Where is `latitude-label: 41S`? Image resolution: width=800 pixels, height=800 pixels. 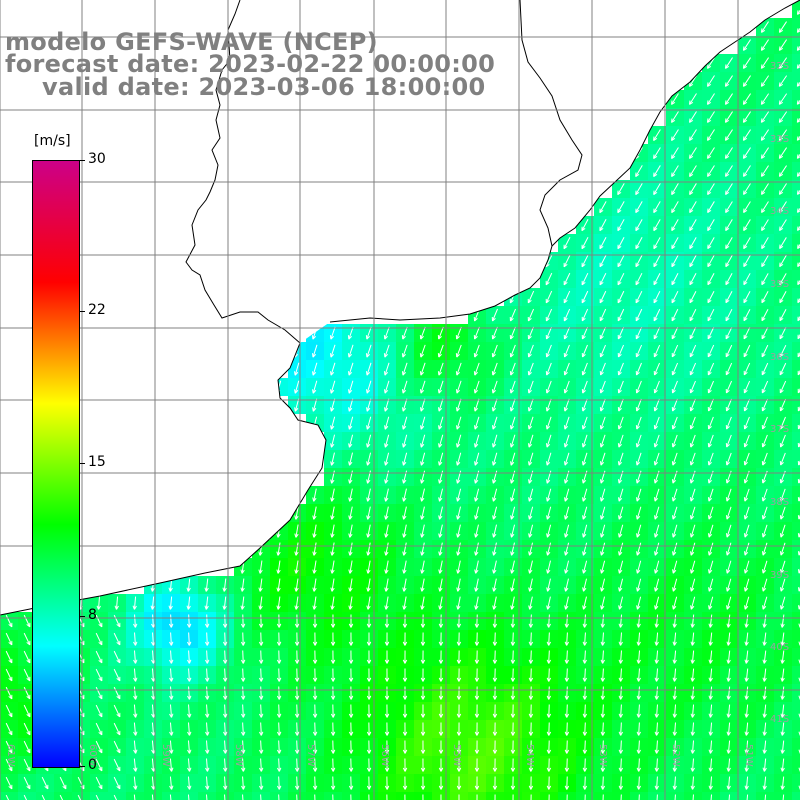 latitude-label: 41S is located at coordinates (780, 719).